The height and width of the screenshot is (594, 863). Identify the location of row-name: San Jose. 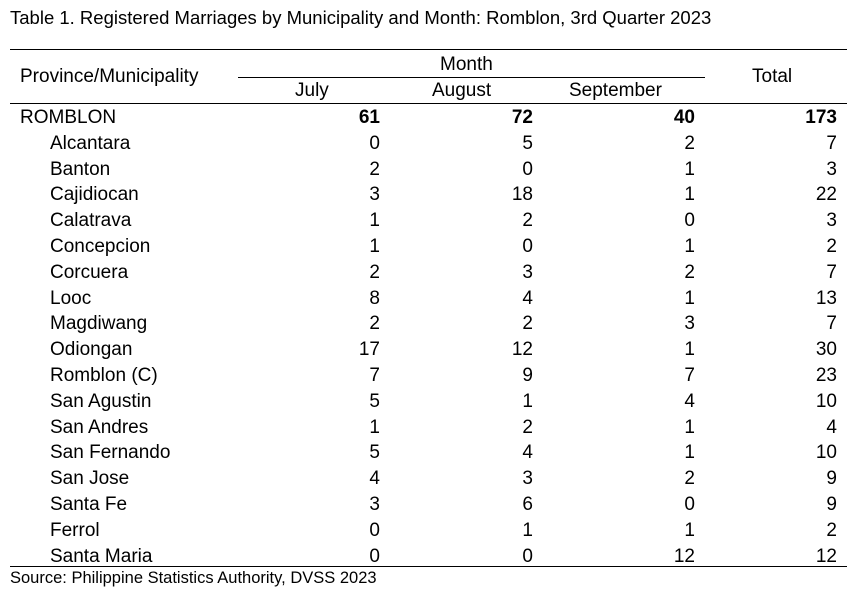
(90, 479).